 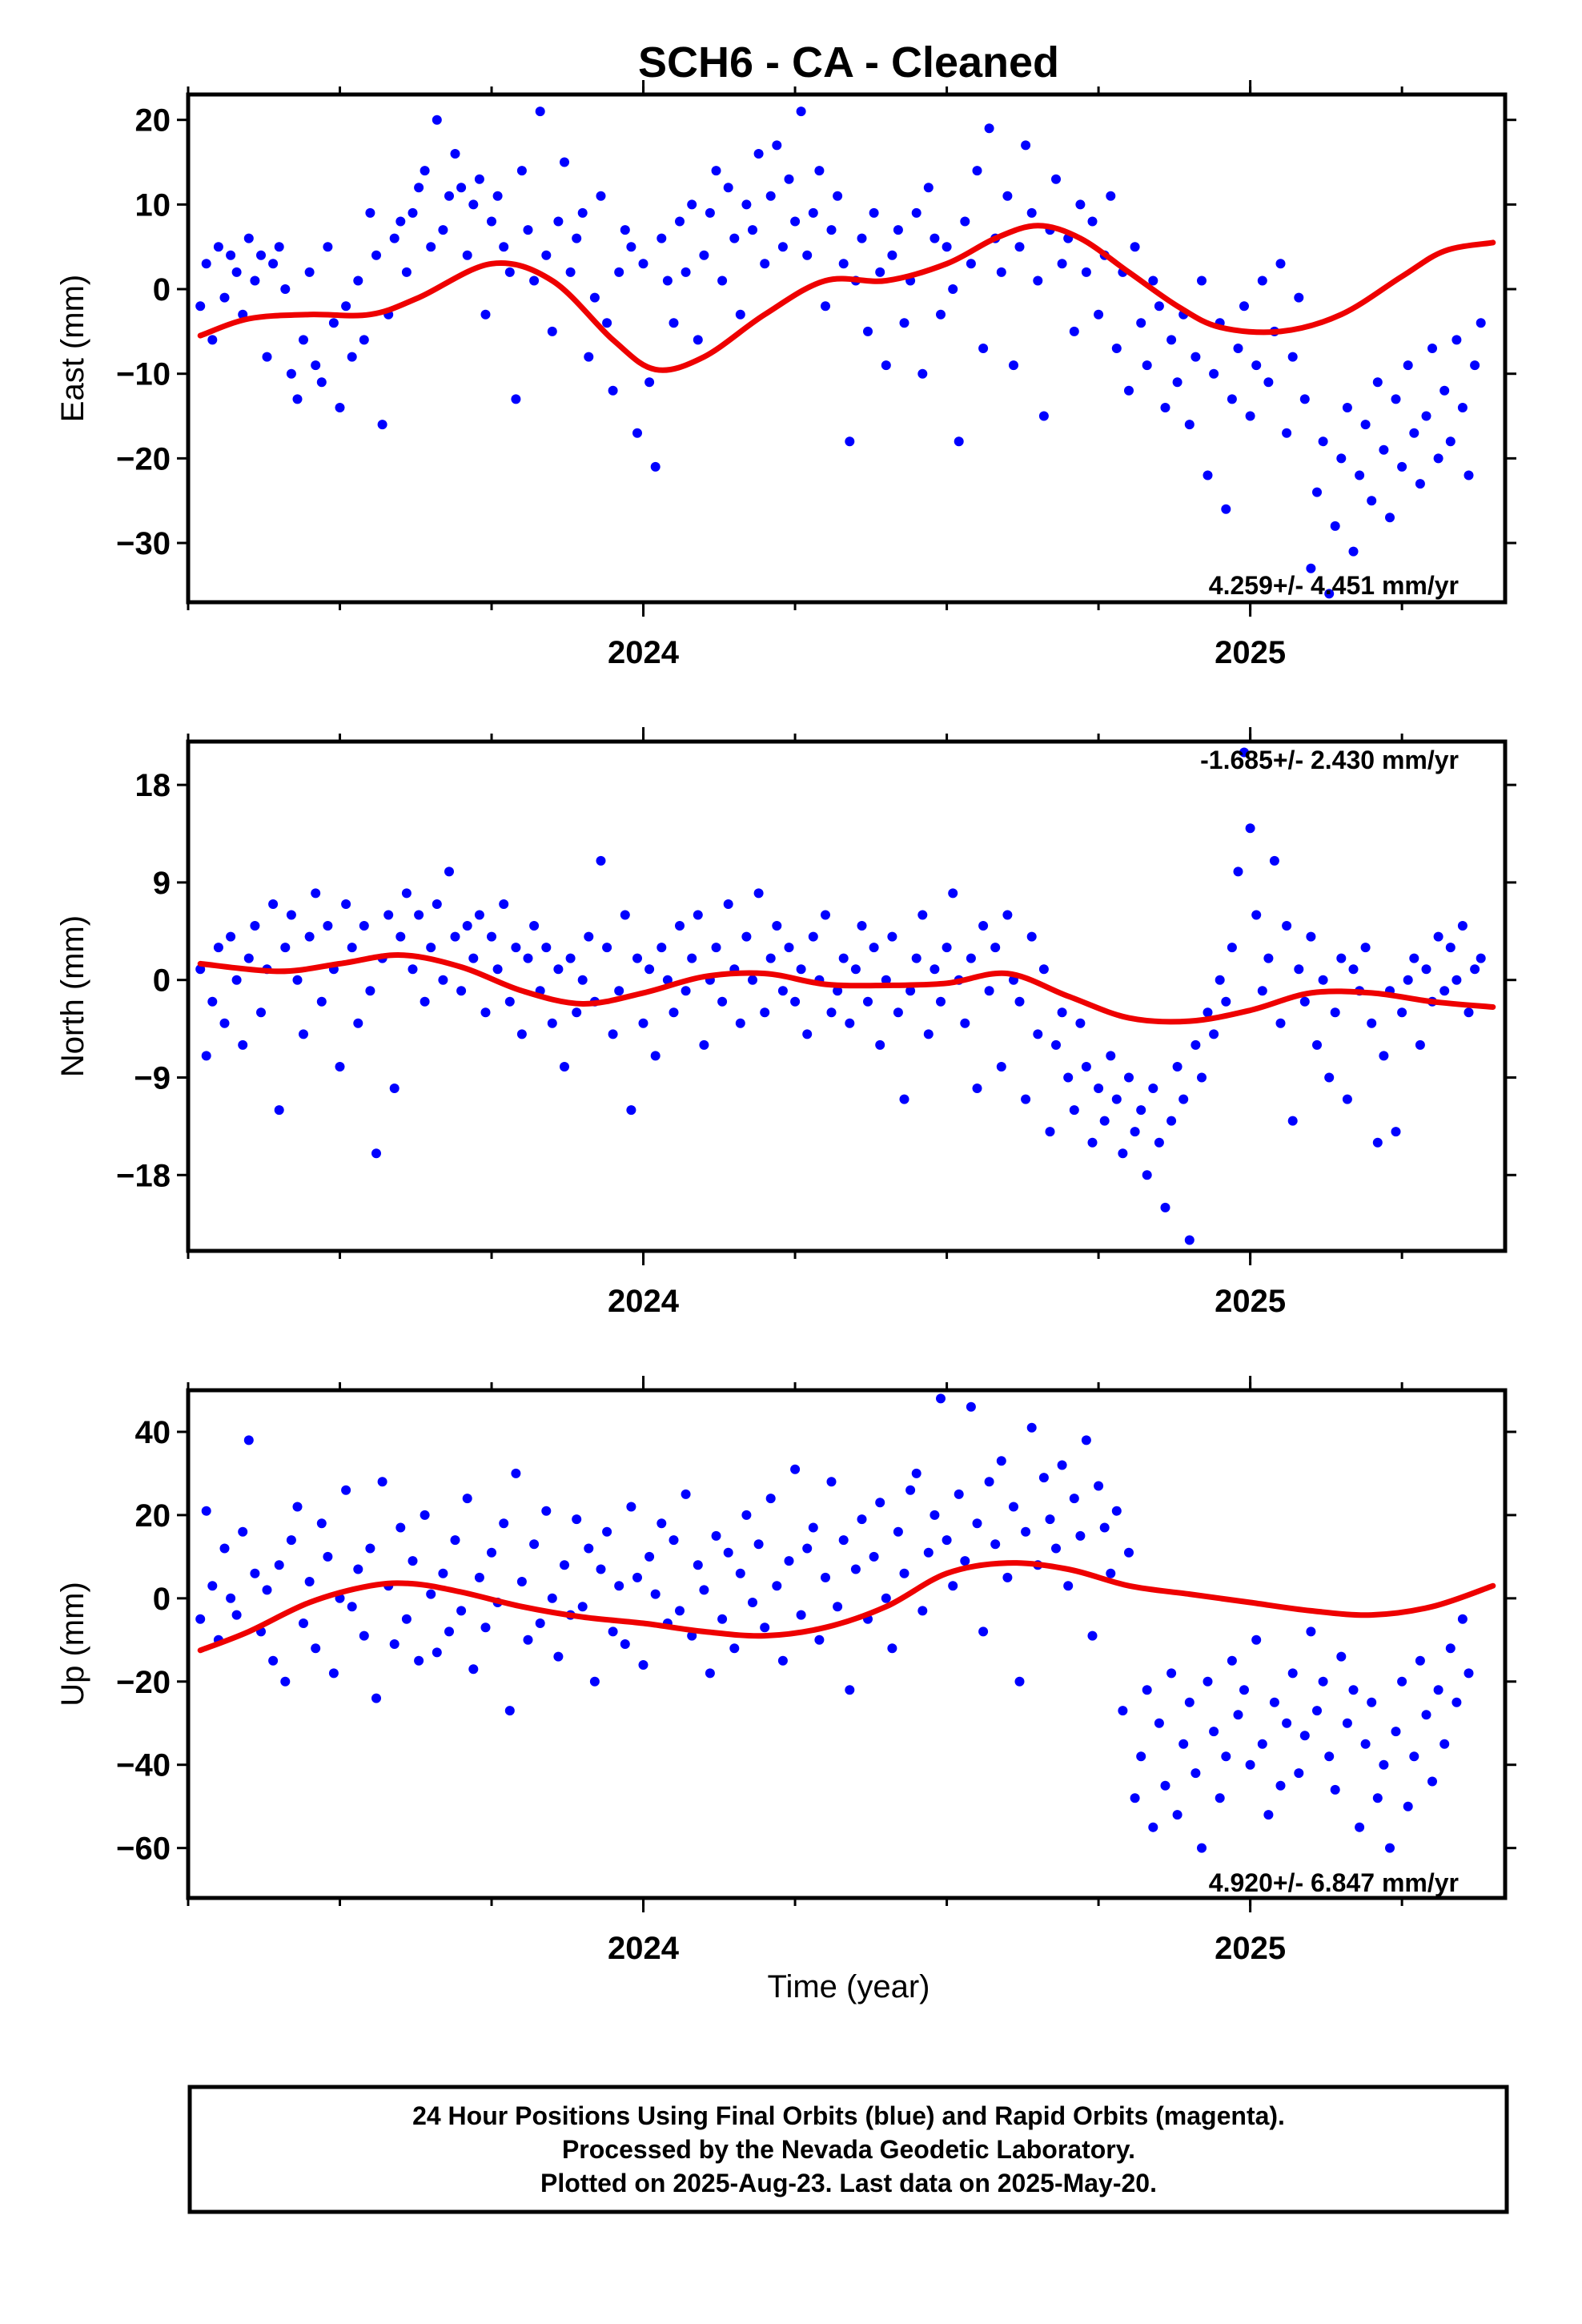 What do you see at coordinates (847, 1607) in the screenshot?
I see `fit-line` at bounding box center [847, 1607].